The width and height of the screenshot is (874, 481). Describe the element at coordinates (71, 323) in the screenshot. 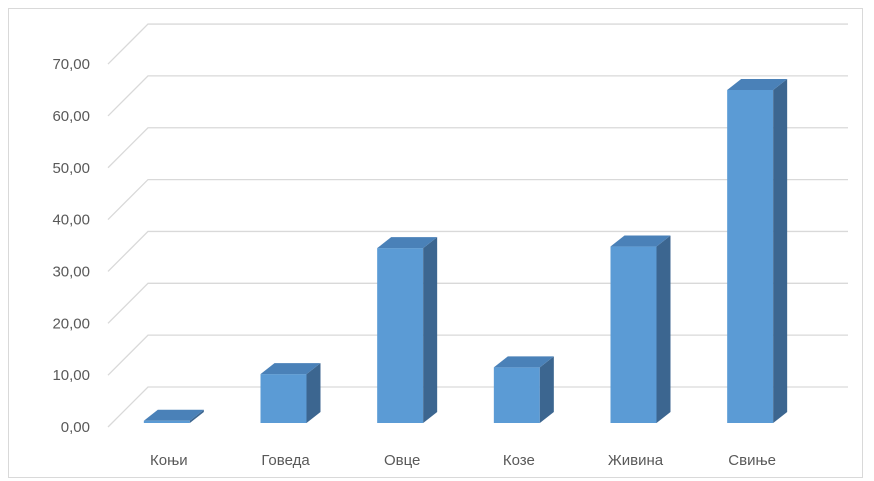

I see `y-tick-label: 20,00` at that location.